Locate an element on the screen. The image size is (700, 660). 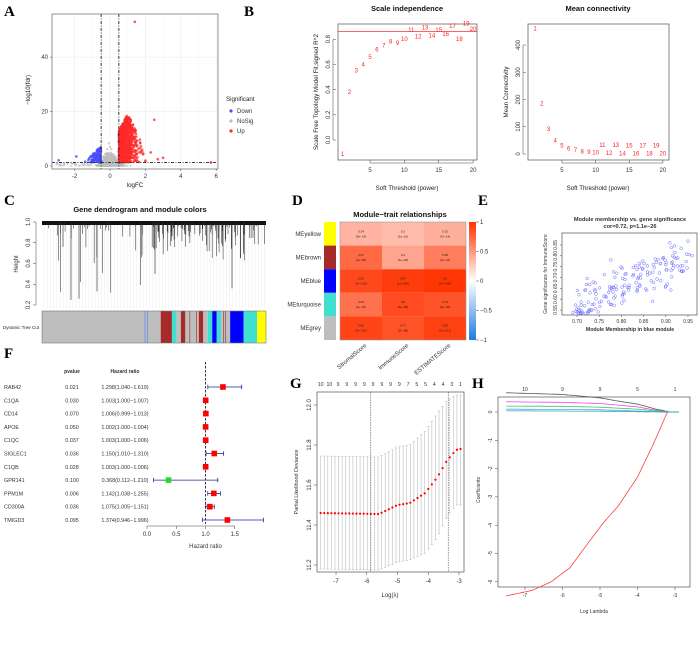
point-label: 14 is located at coordinates (622, 154).